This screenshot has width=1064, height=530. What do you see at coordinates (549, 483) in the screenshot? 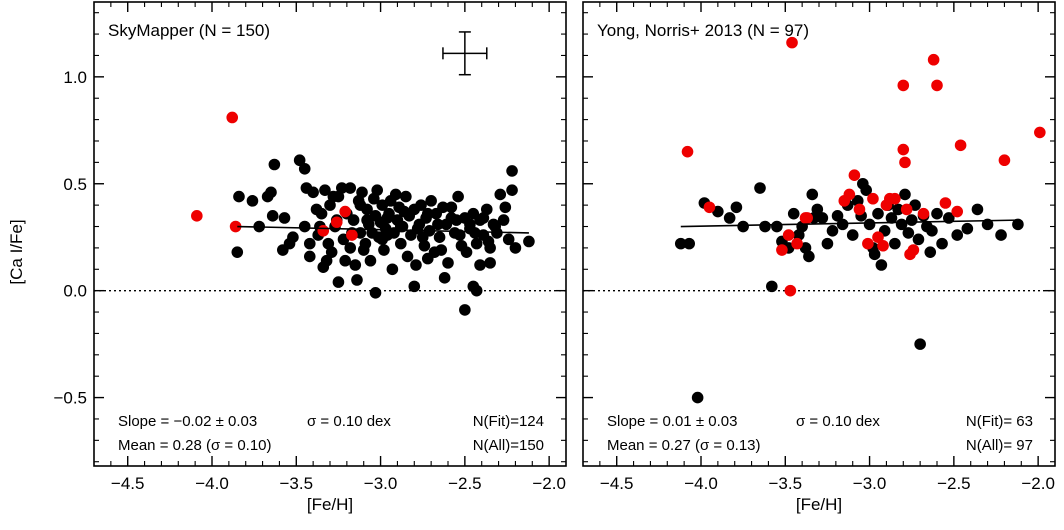
I see `panel-1-x-tick-label: −2.0` at bounding box center [549, 483].